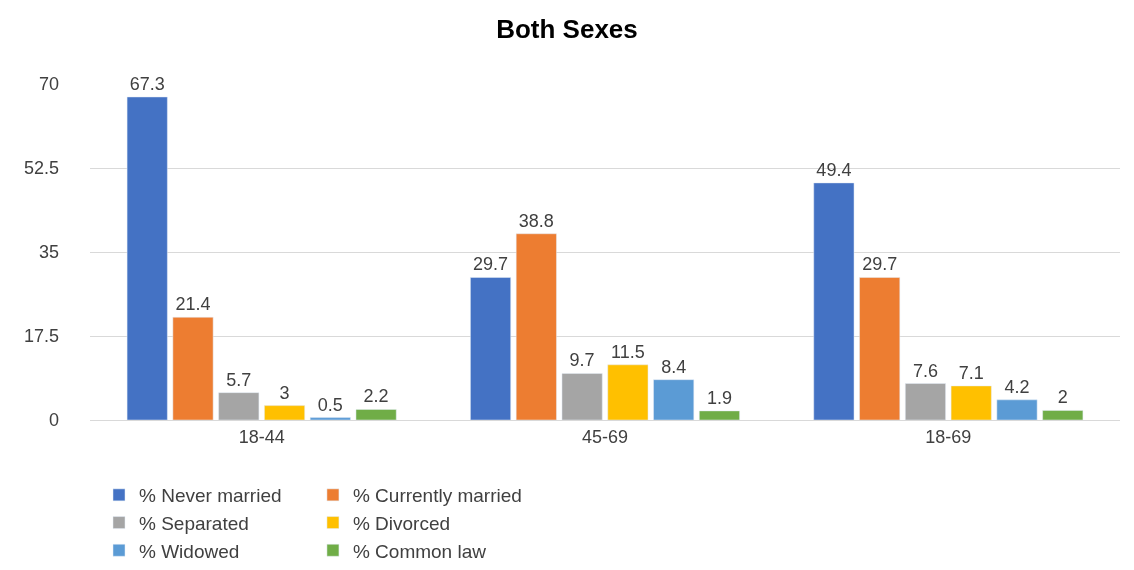 The width and height of the screenshot is (1134, 570). Describe the element at coordinates (193, 304) in the screenshot. I see `data-label: 21.4` at that location.